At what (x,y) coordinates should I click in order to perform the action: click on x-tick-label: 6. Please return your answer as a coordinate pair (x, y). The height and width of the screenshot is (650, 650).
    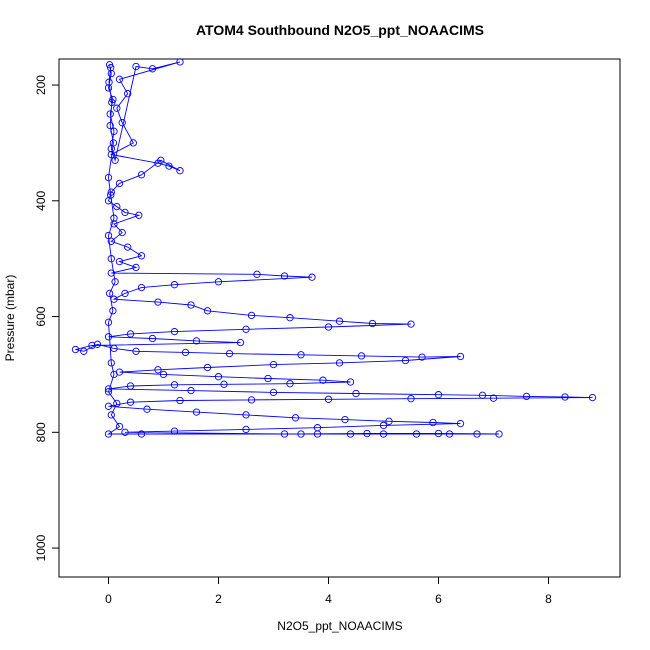
    Looking at the image, I should click on (438, 599).